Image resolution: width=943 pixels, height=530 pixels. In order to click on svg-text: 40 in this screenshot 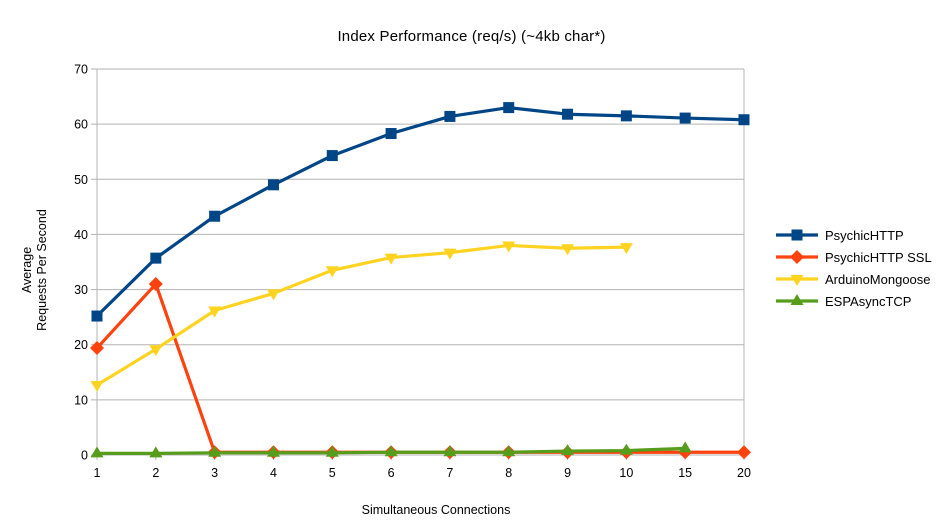, I will do `click(81, 235)`.